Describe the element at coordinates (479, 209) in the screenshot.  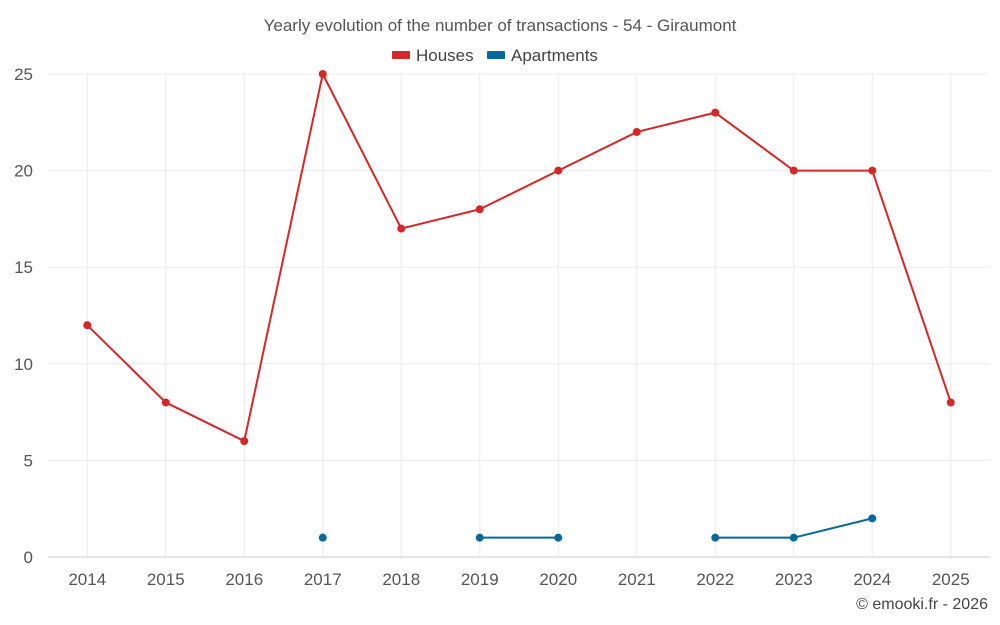
I see `point-houses-2019` at that location.